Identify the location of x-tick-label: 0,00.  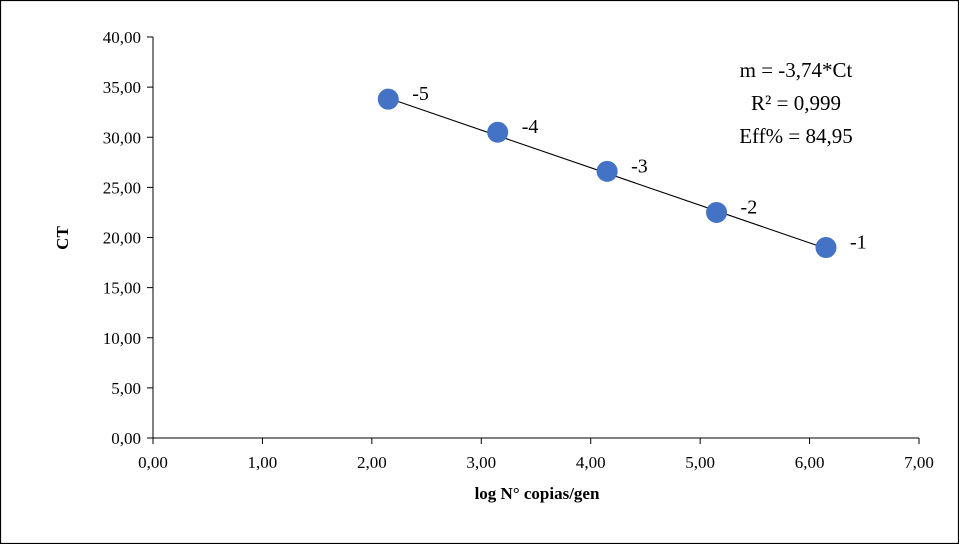
(153, 462).